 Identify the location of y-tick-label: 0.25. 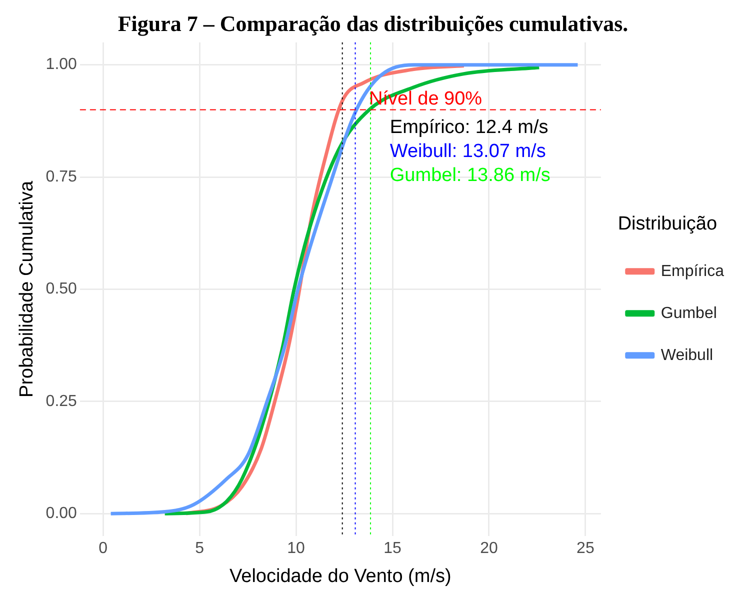
(62, 401).